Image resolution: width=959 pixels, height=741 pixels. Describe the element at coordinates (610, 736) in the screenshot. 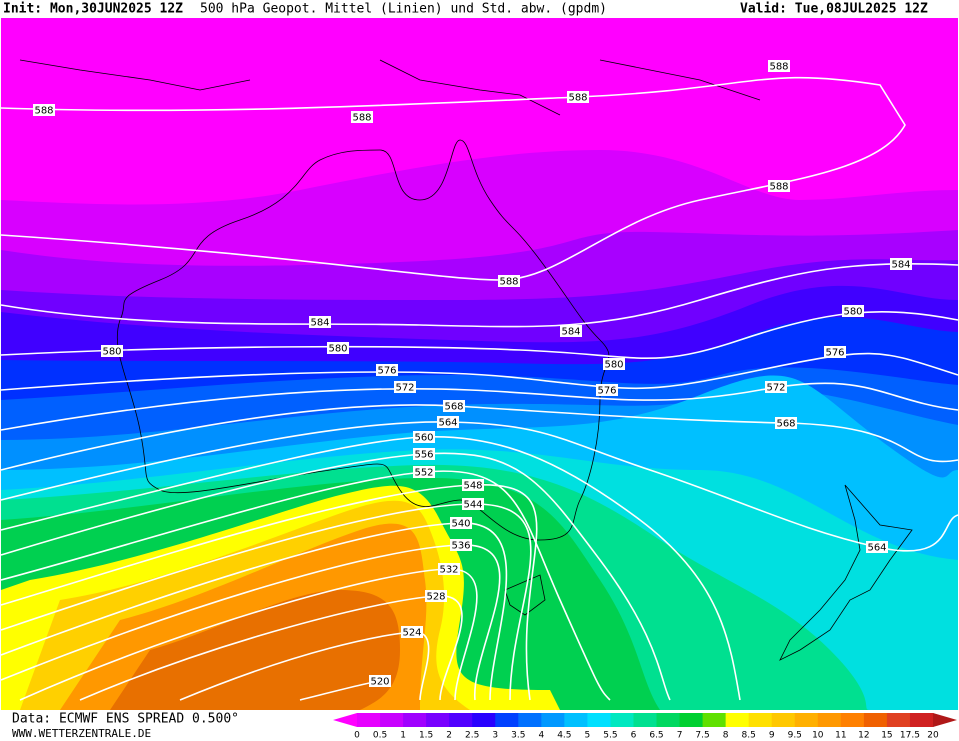

I see `colorbar-label: 5.5` at that location.